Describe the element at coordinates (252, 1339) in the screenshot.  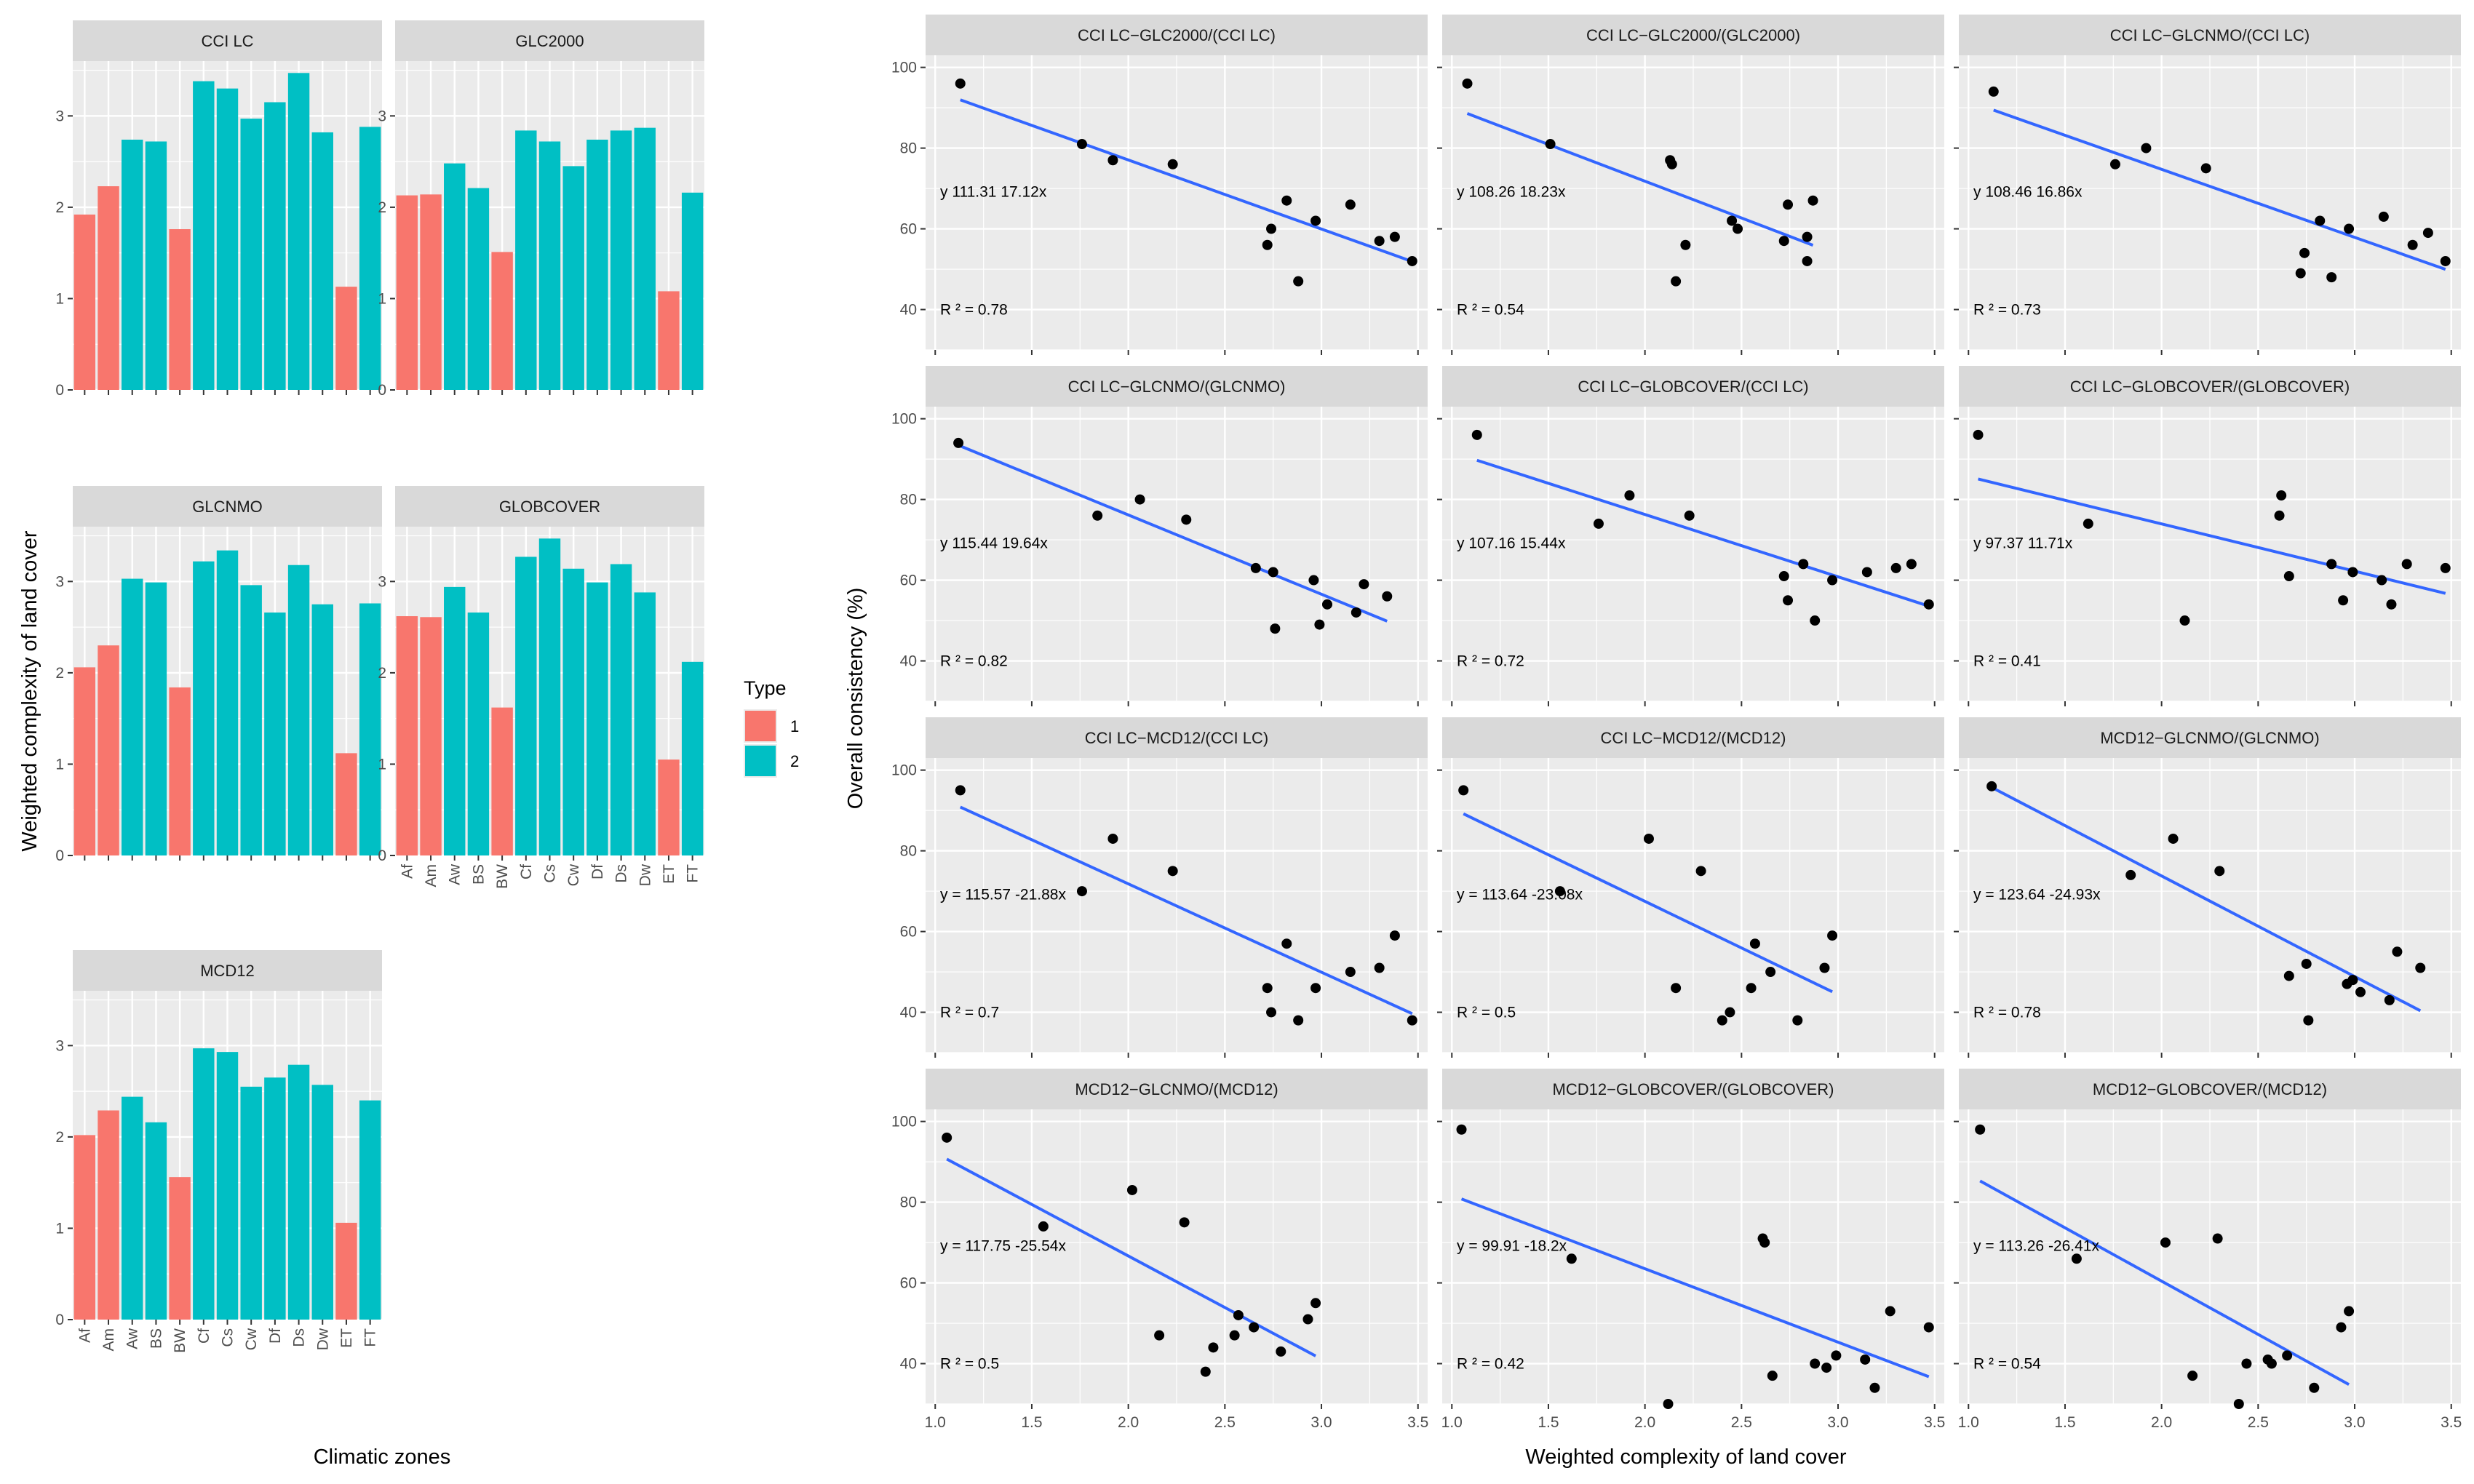
I see `x-tick-label: Cw` at that location.